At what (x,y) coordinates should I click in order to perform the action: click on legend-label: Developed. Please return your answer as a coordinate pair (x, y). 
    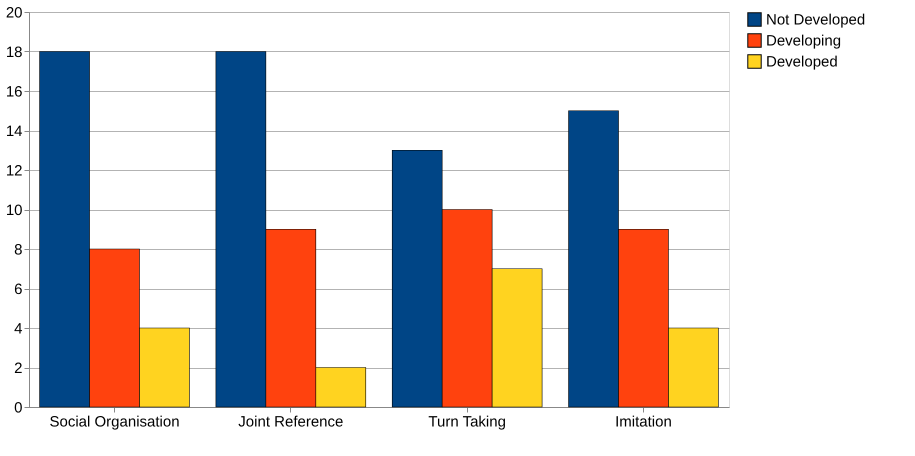
    Looking at the image, I should click on (802, 62).